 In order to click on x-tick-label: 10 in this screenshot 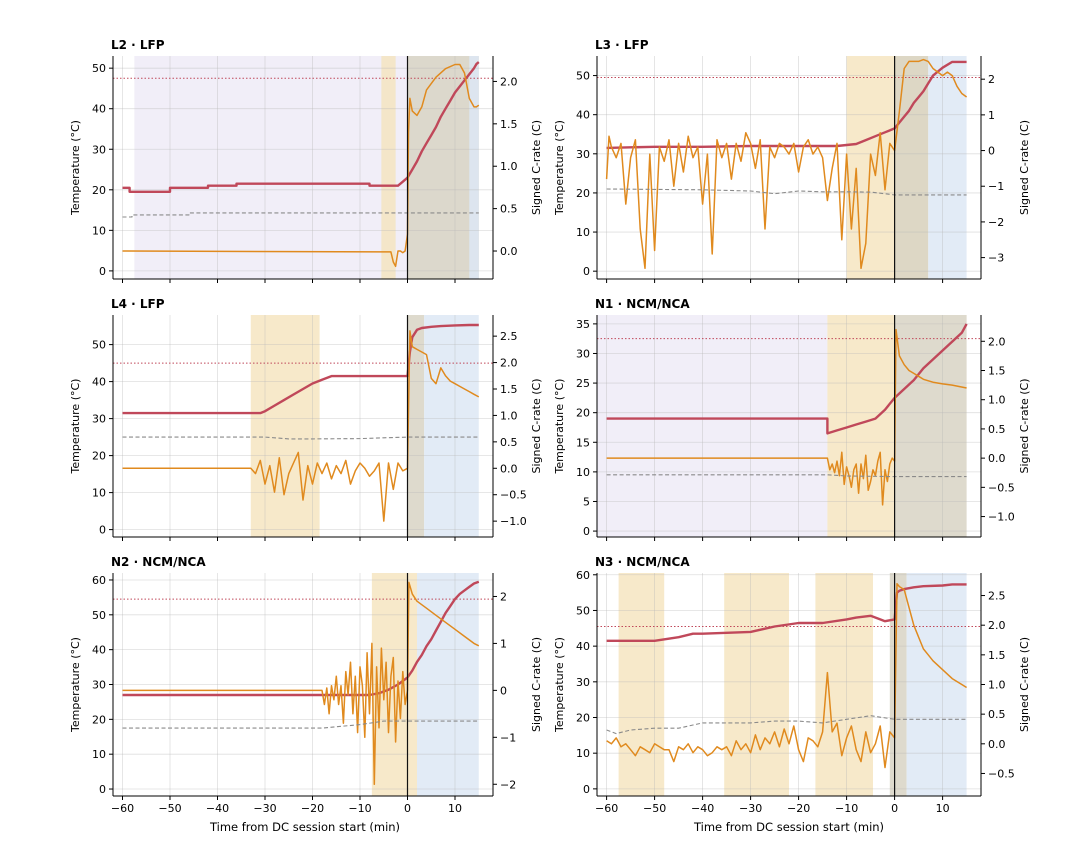, I will do `click(455, 808)`.